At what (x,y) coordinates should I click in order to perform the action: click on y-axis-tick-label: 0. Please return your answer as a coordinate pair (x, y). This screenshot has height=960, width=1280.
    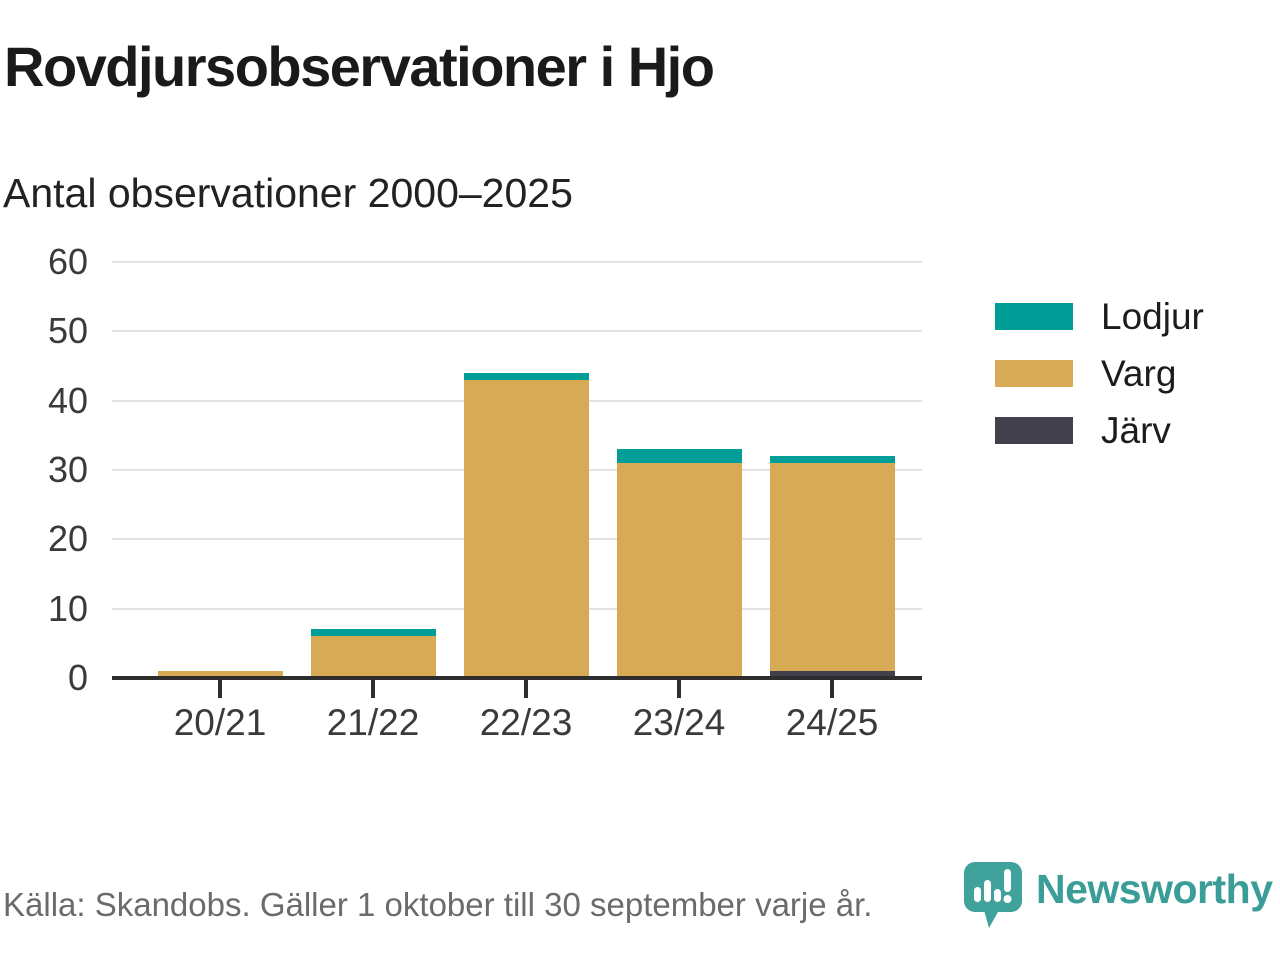
    Looking at the image, I should click on (77, 677).